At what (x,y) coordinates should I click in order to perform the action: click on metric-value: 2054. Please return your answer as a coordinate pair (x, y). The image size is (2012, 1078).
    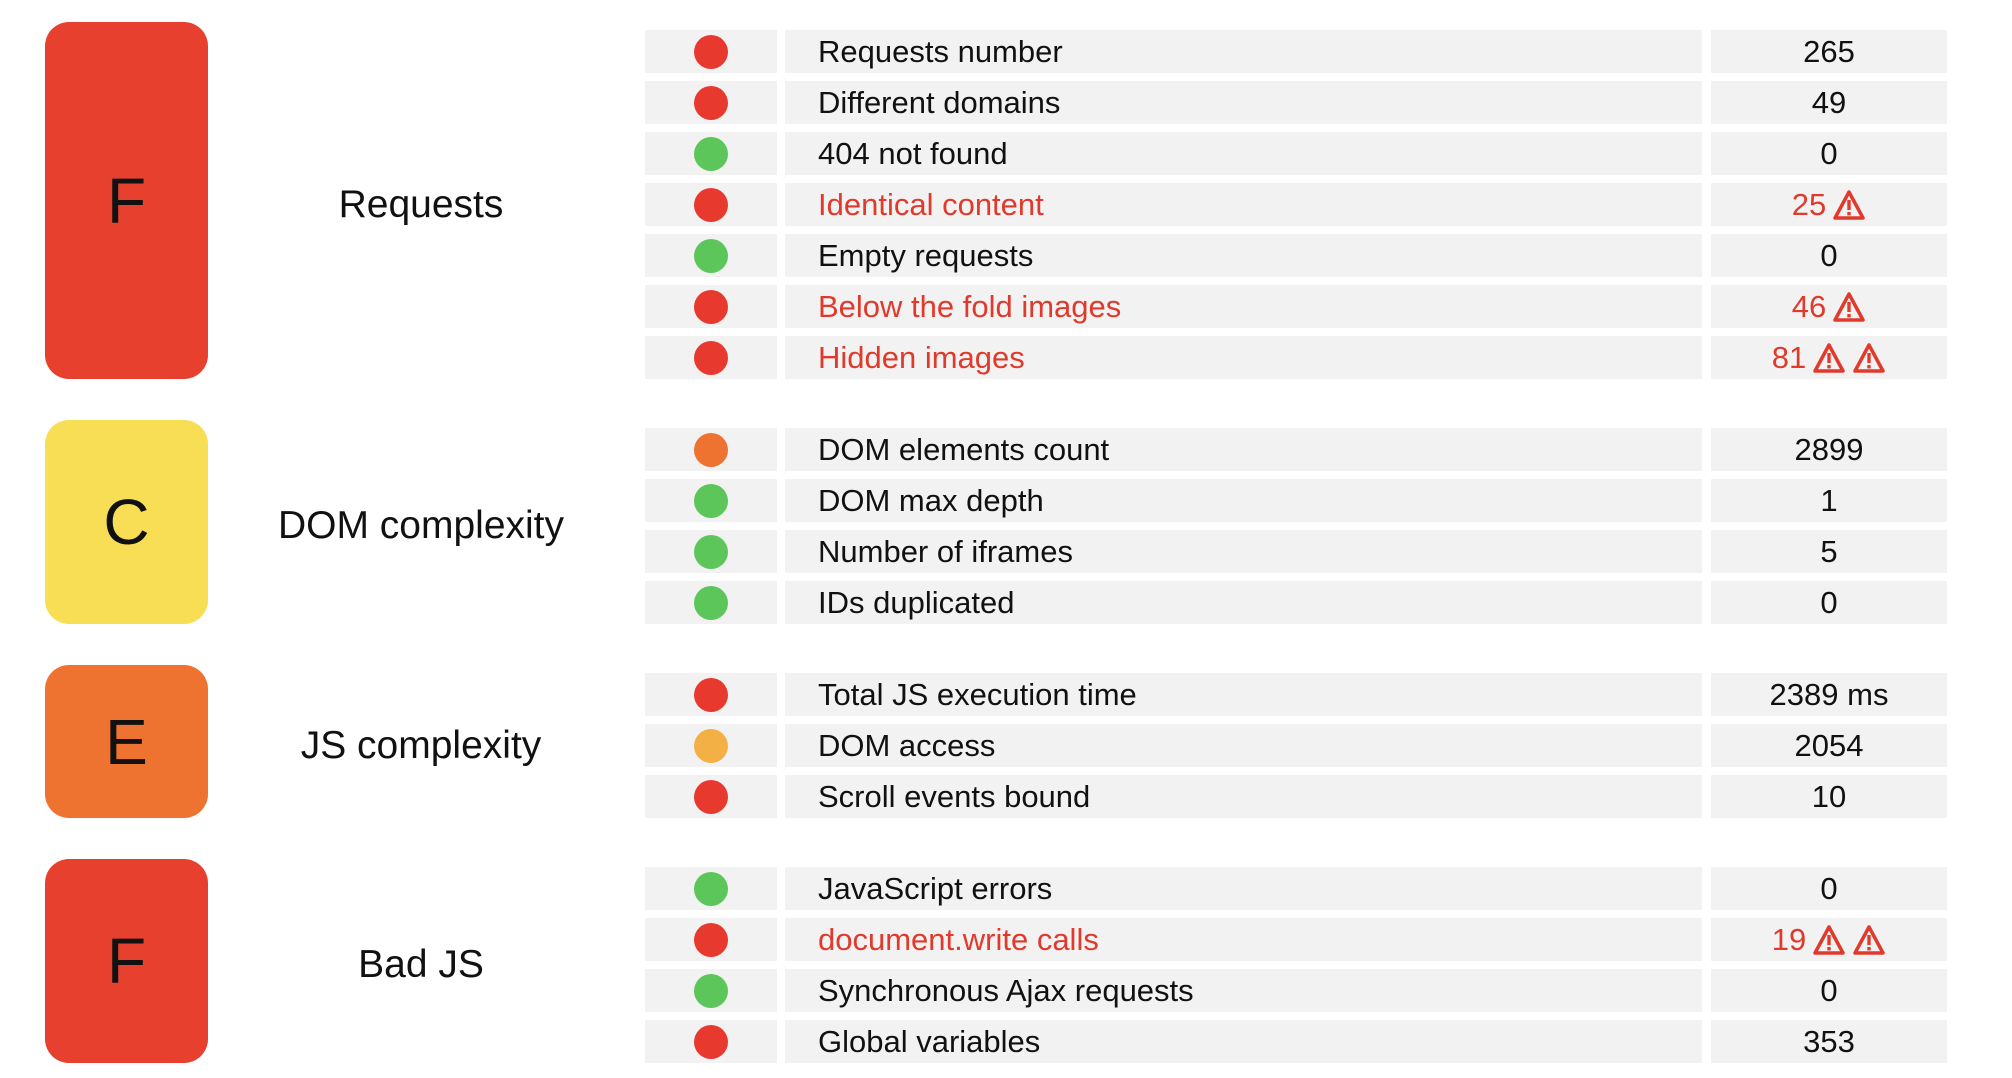
    Looking at the image, I should click on (1829, 745).